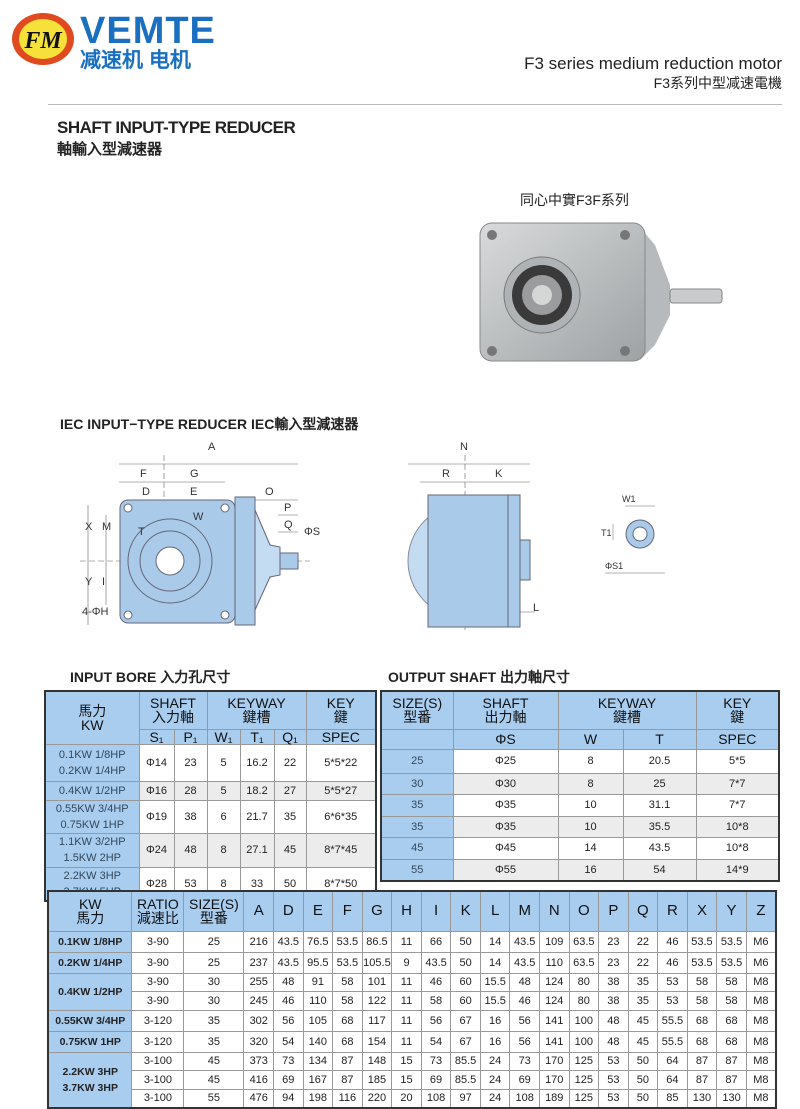 This screenshot has width=800, height=1109. I want to click on value-cell: 97, so click(465, 1098).